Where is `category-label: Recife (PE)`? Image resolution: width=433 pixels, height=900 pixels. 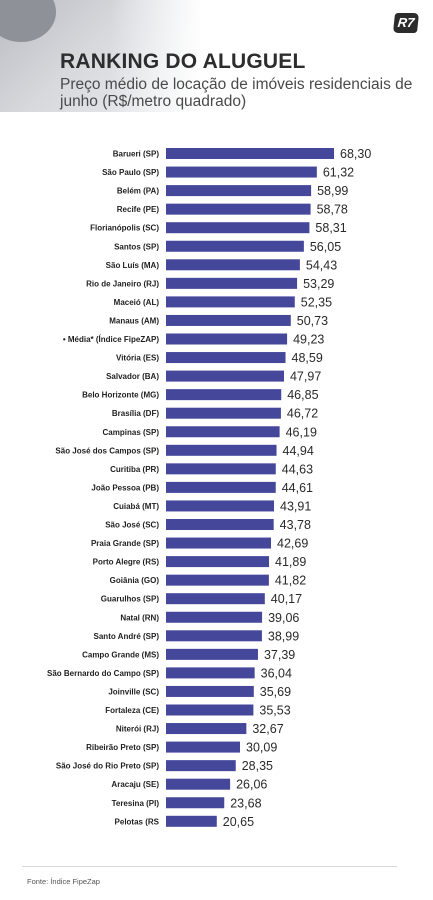 category-label: Recife (PE) is located at coordinates (138, 209).